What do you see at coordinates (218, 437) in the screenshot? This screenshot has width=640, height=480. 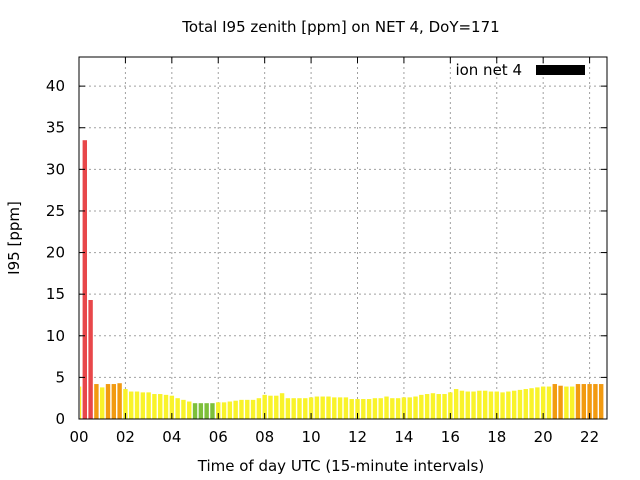 I see `x-tick-label: 06` at bounding box center [218, 437].